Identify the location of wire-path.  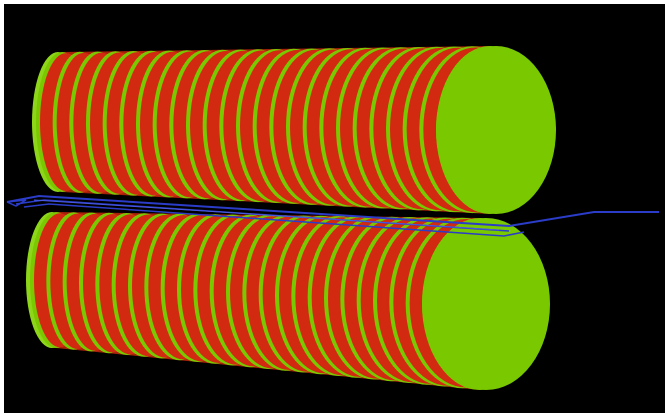
(332, 215).